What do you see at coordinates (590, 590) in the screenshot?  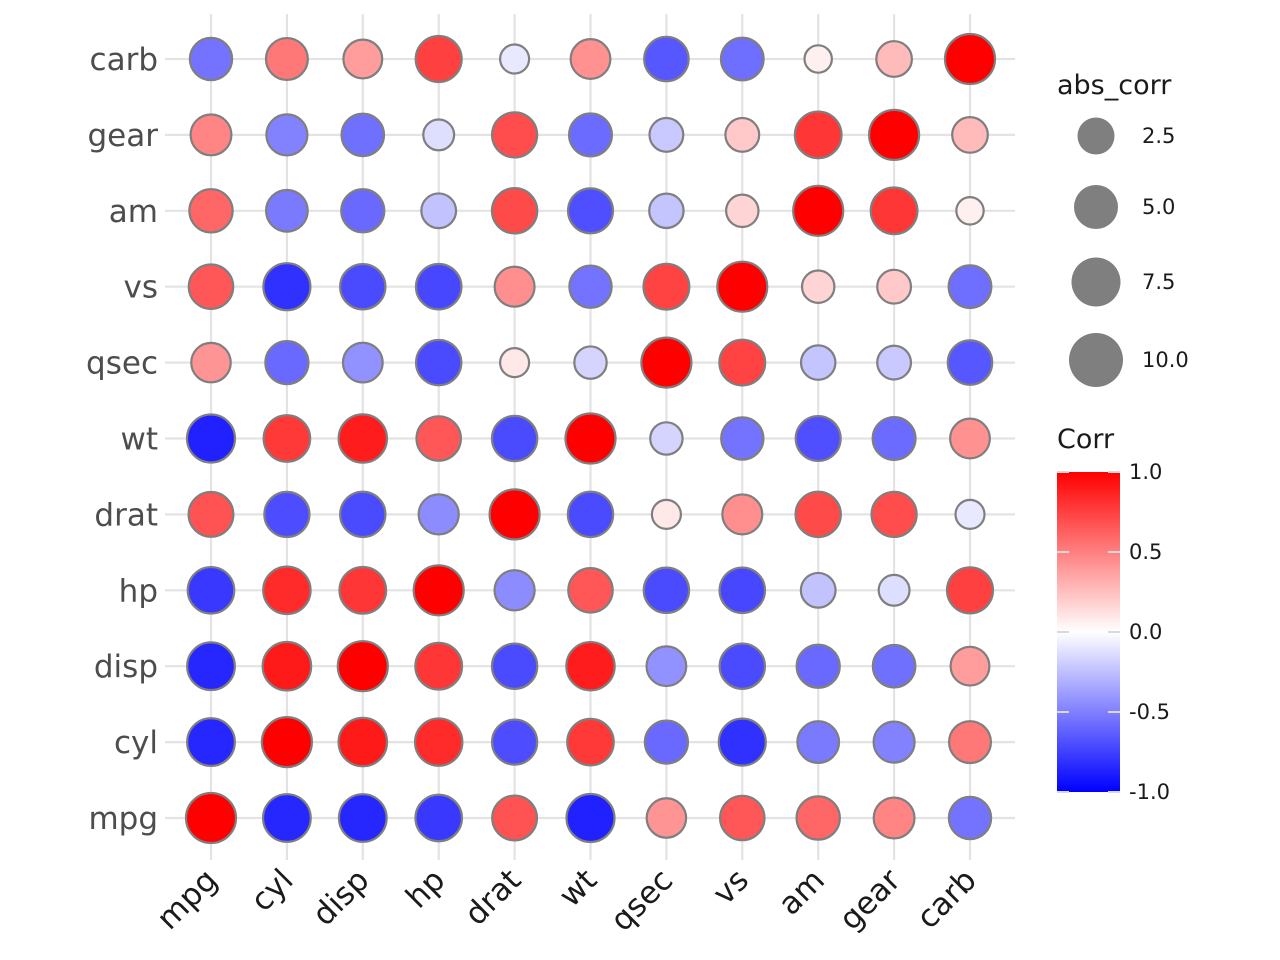 I see `bubble-hp-wt` at bounding box center [590, 590].